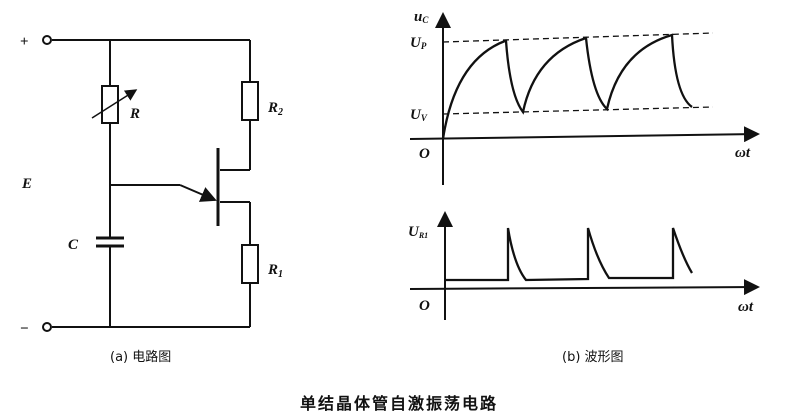  I want to click on source-label: E, so click(26, 184).